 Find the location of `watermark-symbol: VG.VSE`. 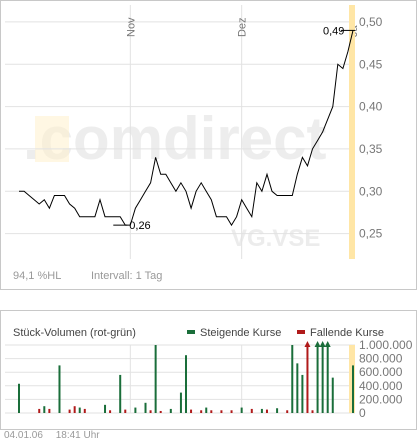

watermark-symbol: VG.VSE is located at coordinates (275, 238).